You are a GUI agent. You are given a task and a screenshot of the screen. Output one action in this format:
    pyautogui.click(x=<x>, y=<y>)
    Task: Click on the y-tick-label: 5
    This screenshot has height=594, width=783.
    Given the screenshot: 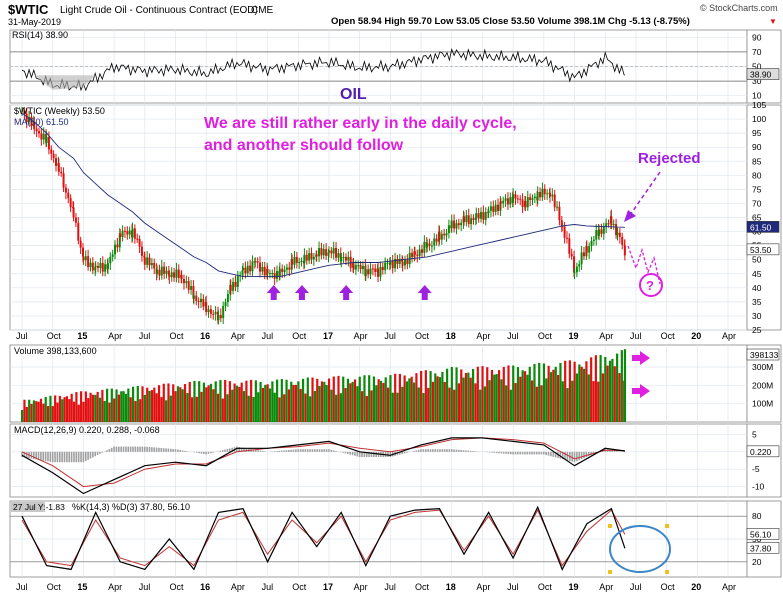 What is the action you would take?
    pyautogui.click(x=754, y=434)
    